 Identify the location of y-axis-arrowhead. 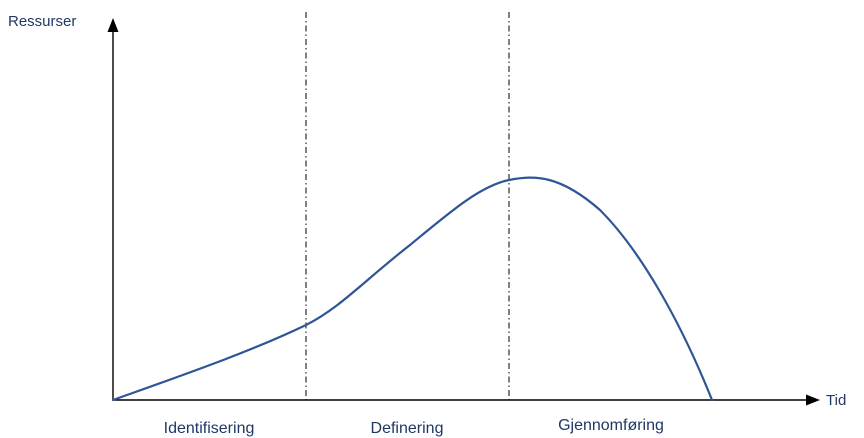
(113, 25).